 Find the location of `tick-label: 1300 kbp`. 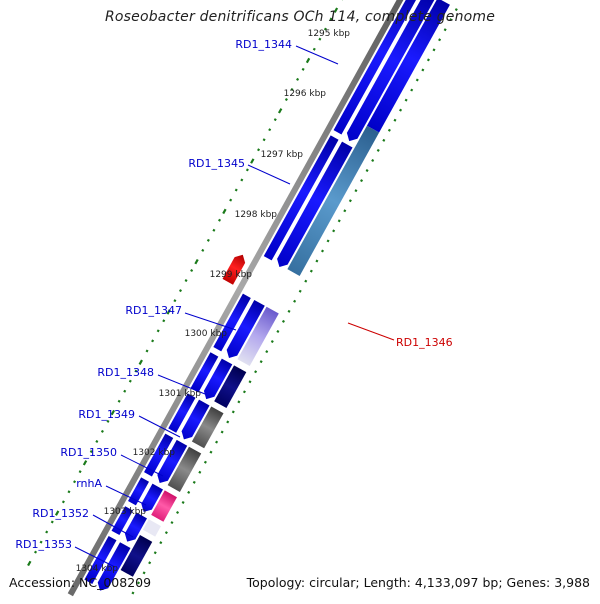

tick-label: 1300 kbp is located at coordinates (206, 334).